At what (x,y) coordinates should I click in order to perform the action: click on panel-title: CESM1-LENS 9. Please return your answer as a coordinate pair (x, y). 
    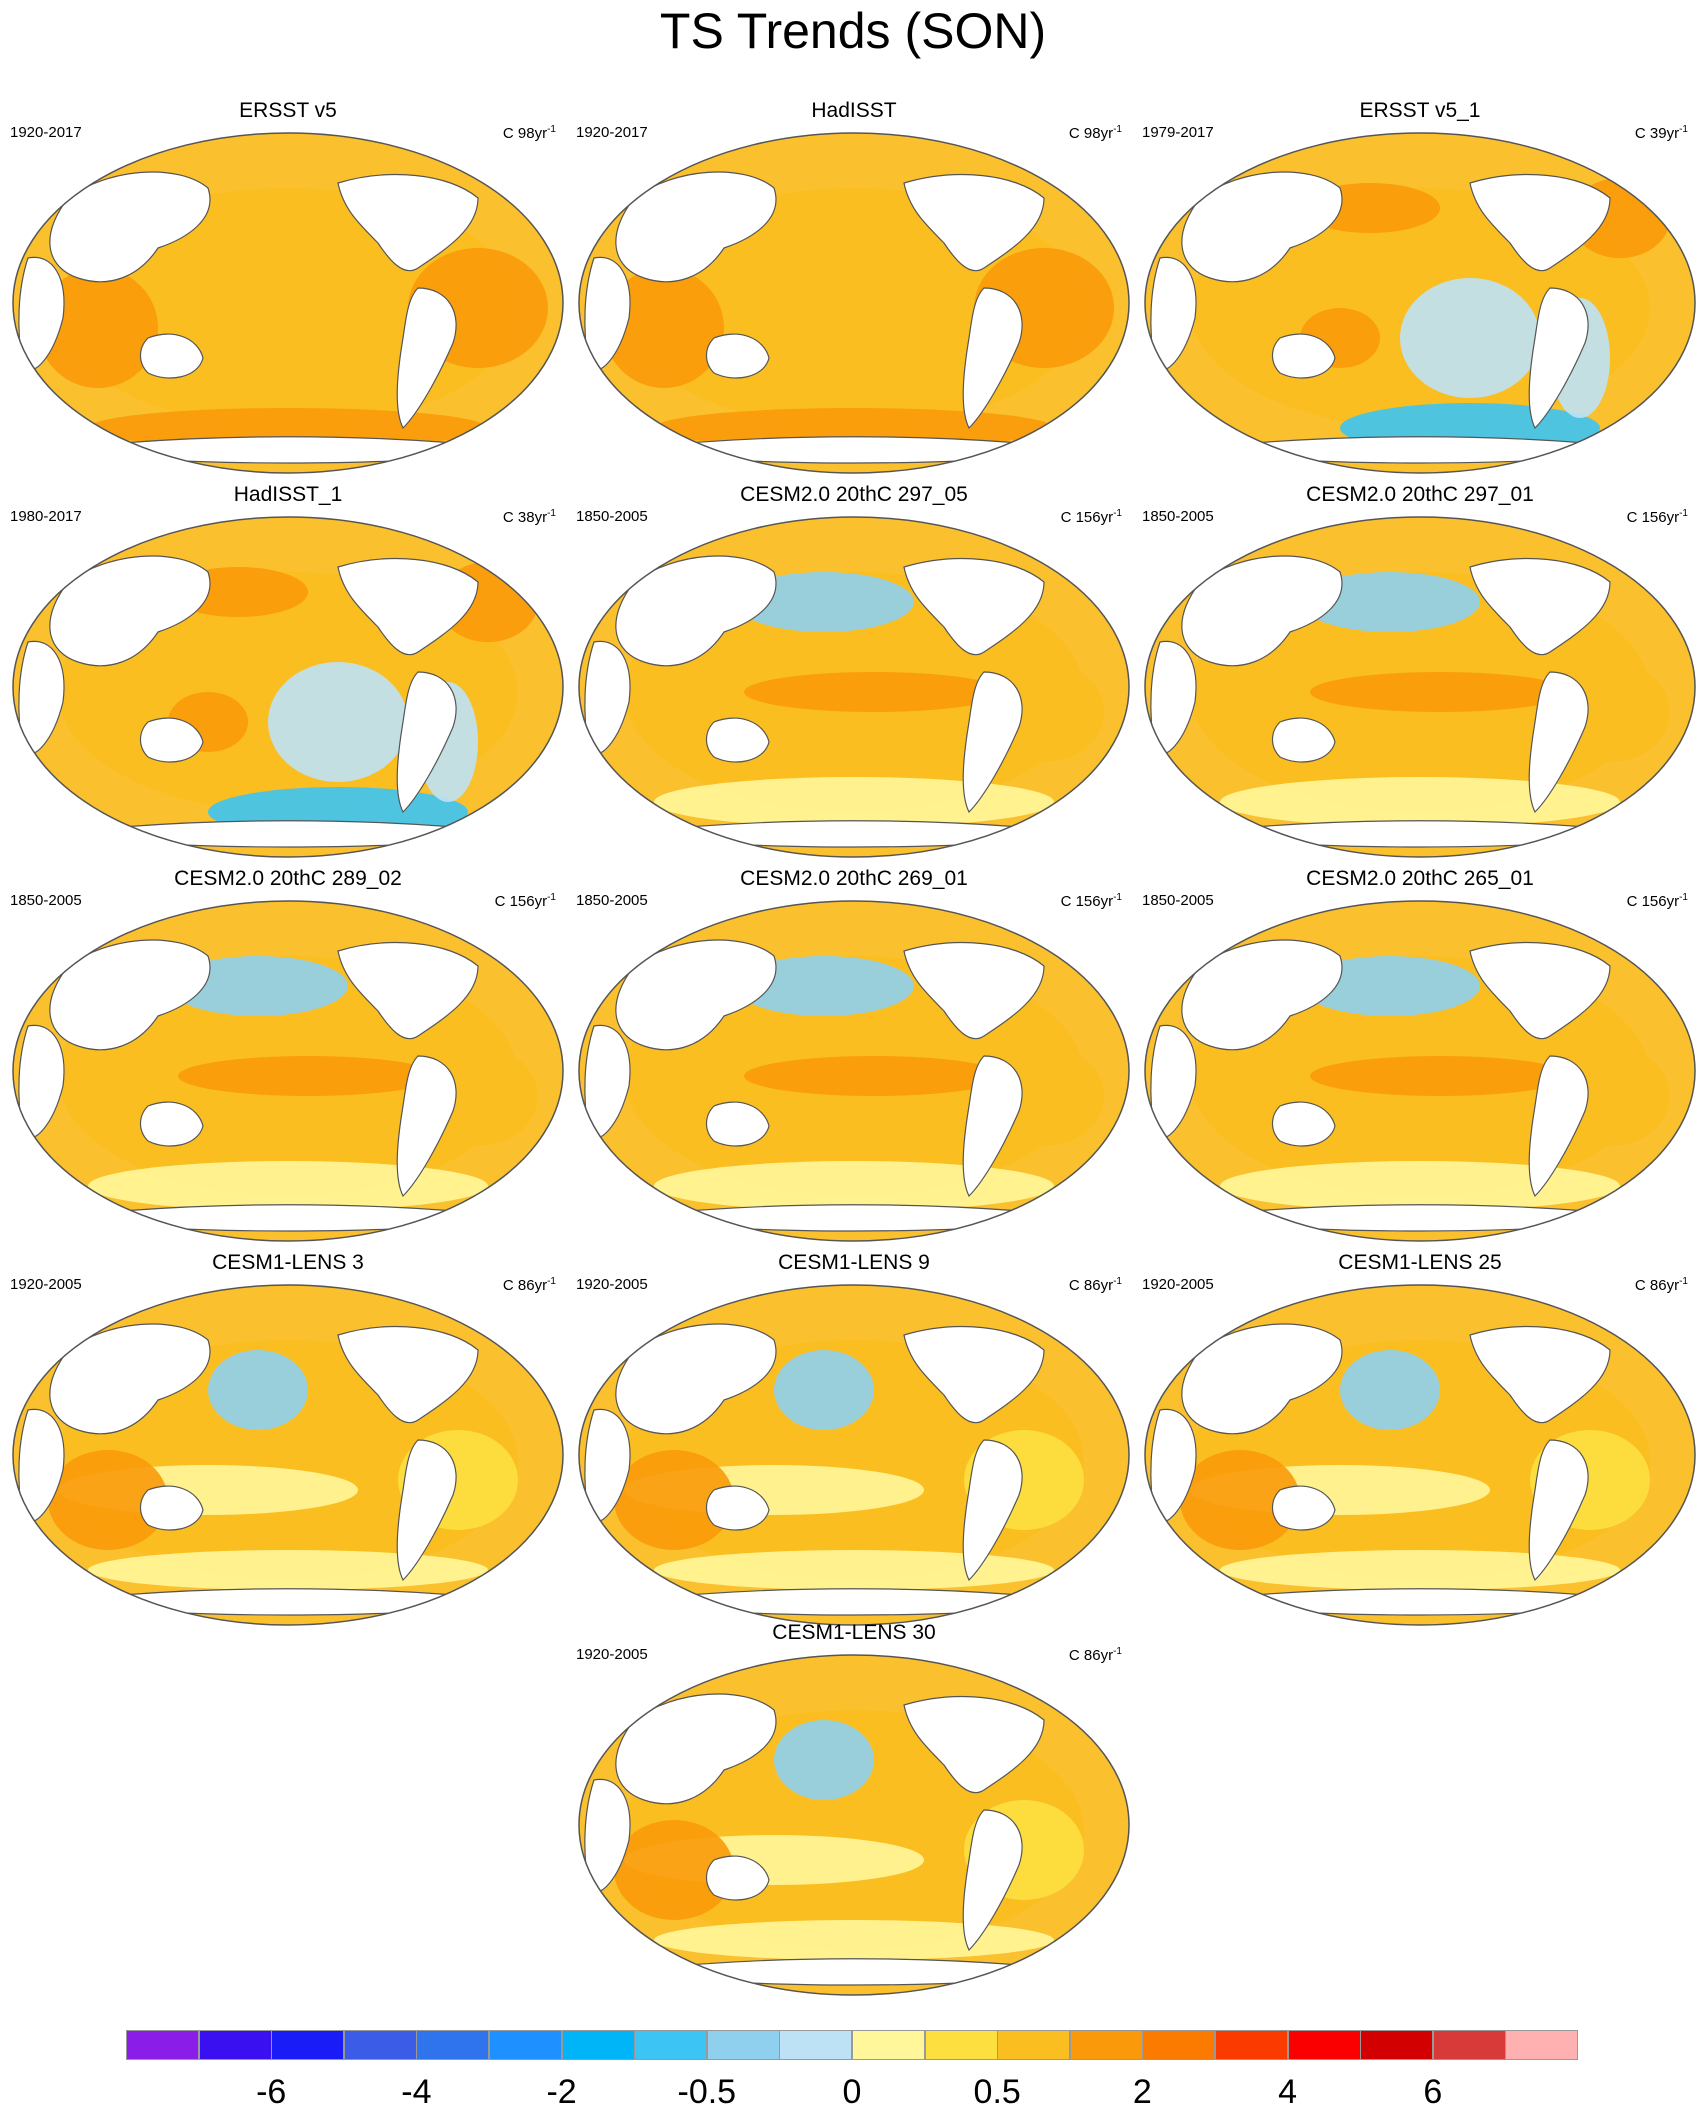
    Looking at the image, I should click on (854, 1262).